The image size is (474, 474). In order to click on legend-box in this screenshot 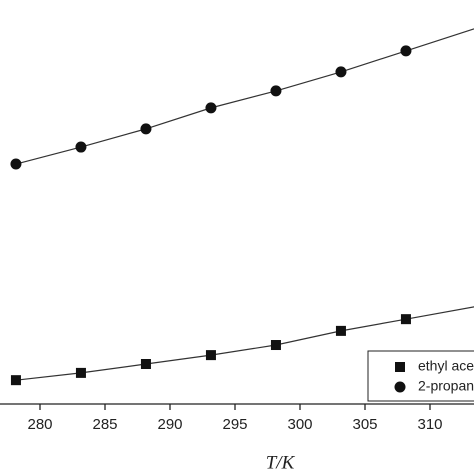, I will do `click(420, 376)`.